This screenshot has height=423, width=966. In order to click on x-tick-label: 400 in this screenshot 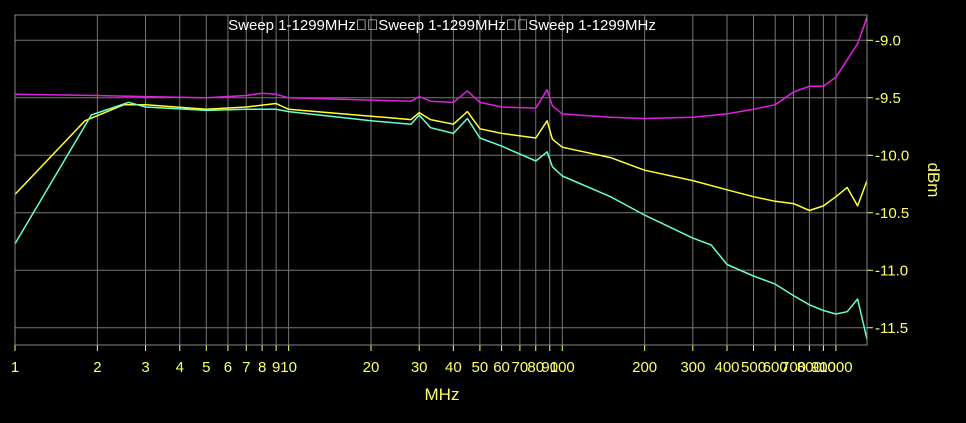, I will do `click(727, 367)`.